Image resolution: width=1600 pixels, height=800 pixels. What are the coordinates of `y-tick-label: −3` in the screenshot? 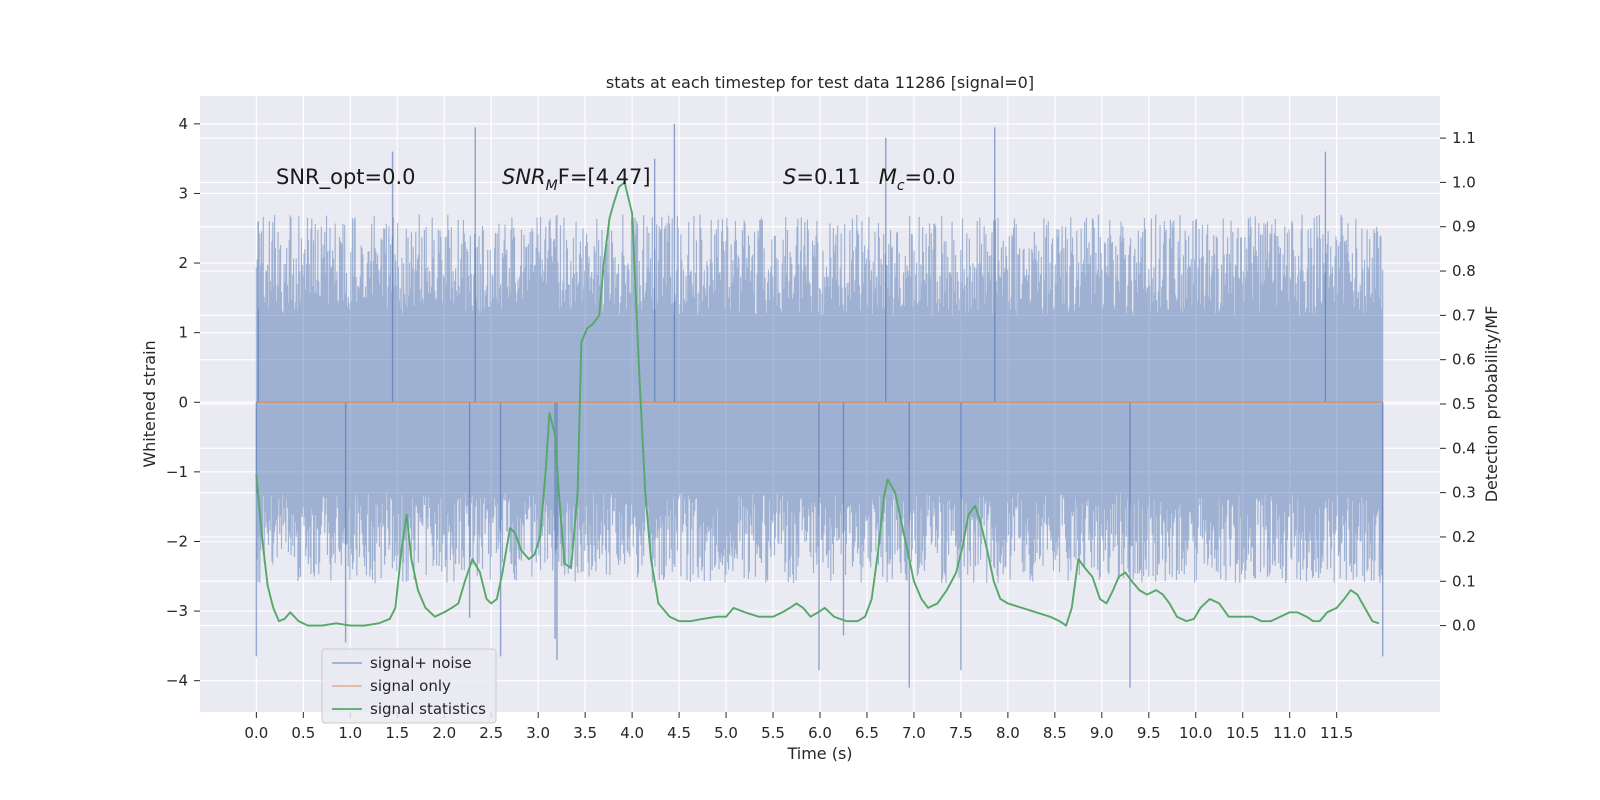 It's located at (177, 611).